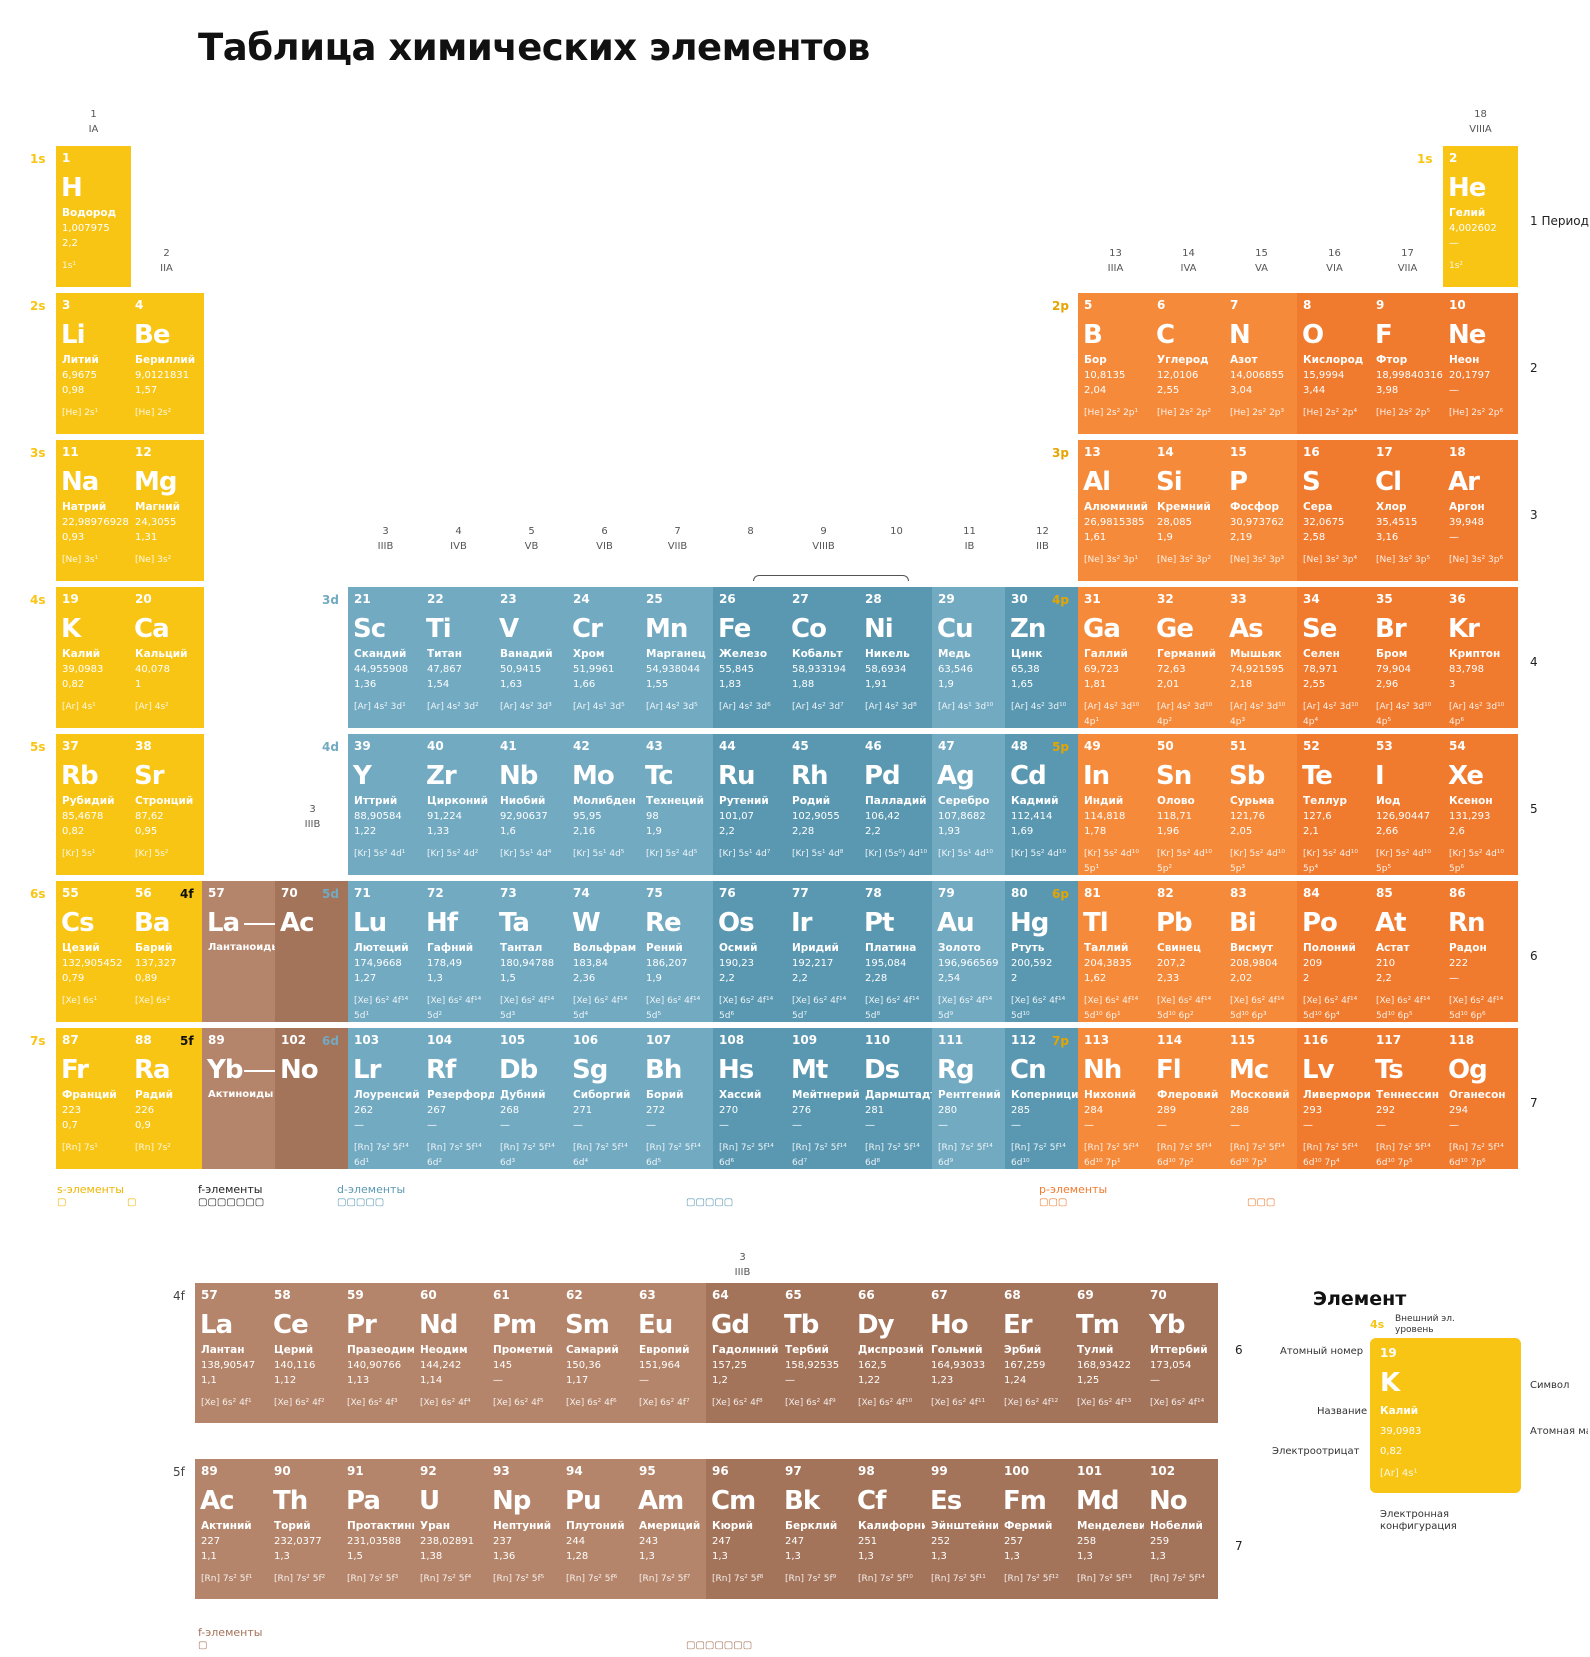 Image resolution: width=1590 pixels, height=1657 pixels. I want to click on electron-config: [Rn] 7s², so click(153, 1148).